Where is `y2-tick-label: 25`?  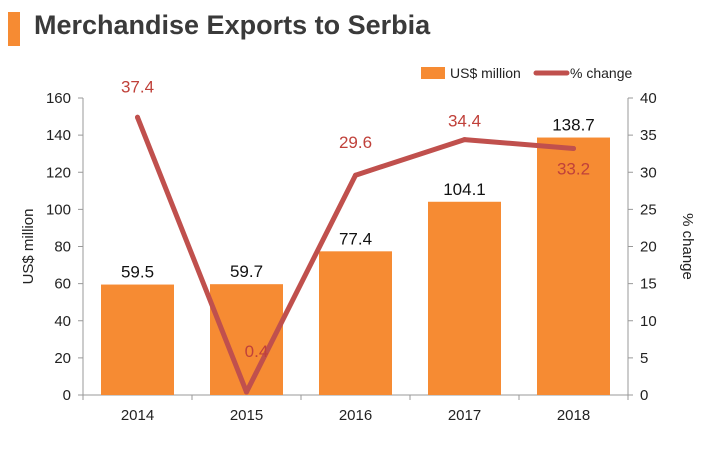
y2-tick-label: 25 is located at coordinates (648, 209).